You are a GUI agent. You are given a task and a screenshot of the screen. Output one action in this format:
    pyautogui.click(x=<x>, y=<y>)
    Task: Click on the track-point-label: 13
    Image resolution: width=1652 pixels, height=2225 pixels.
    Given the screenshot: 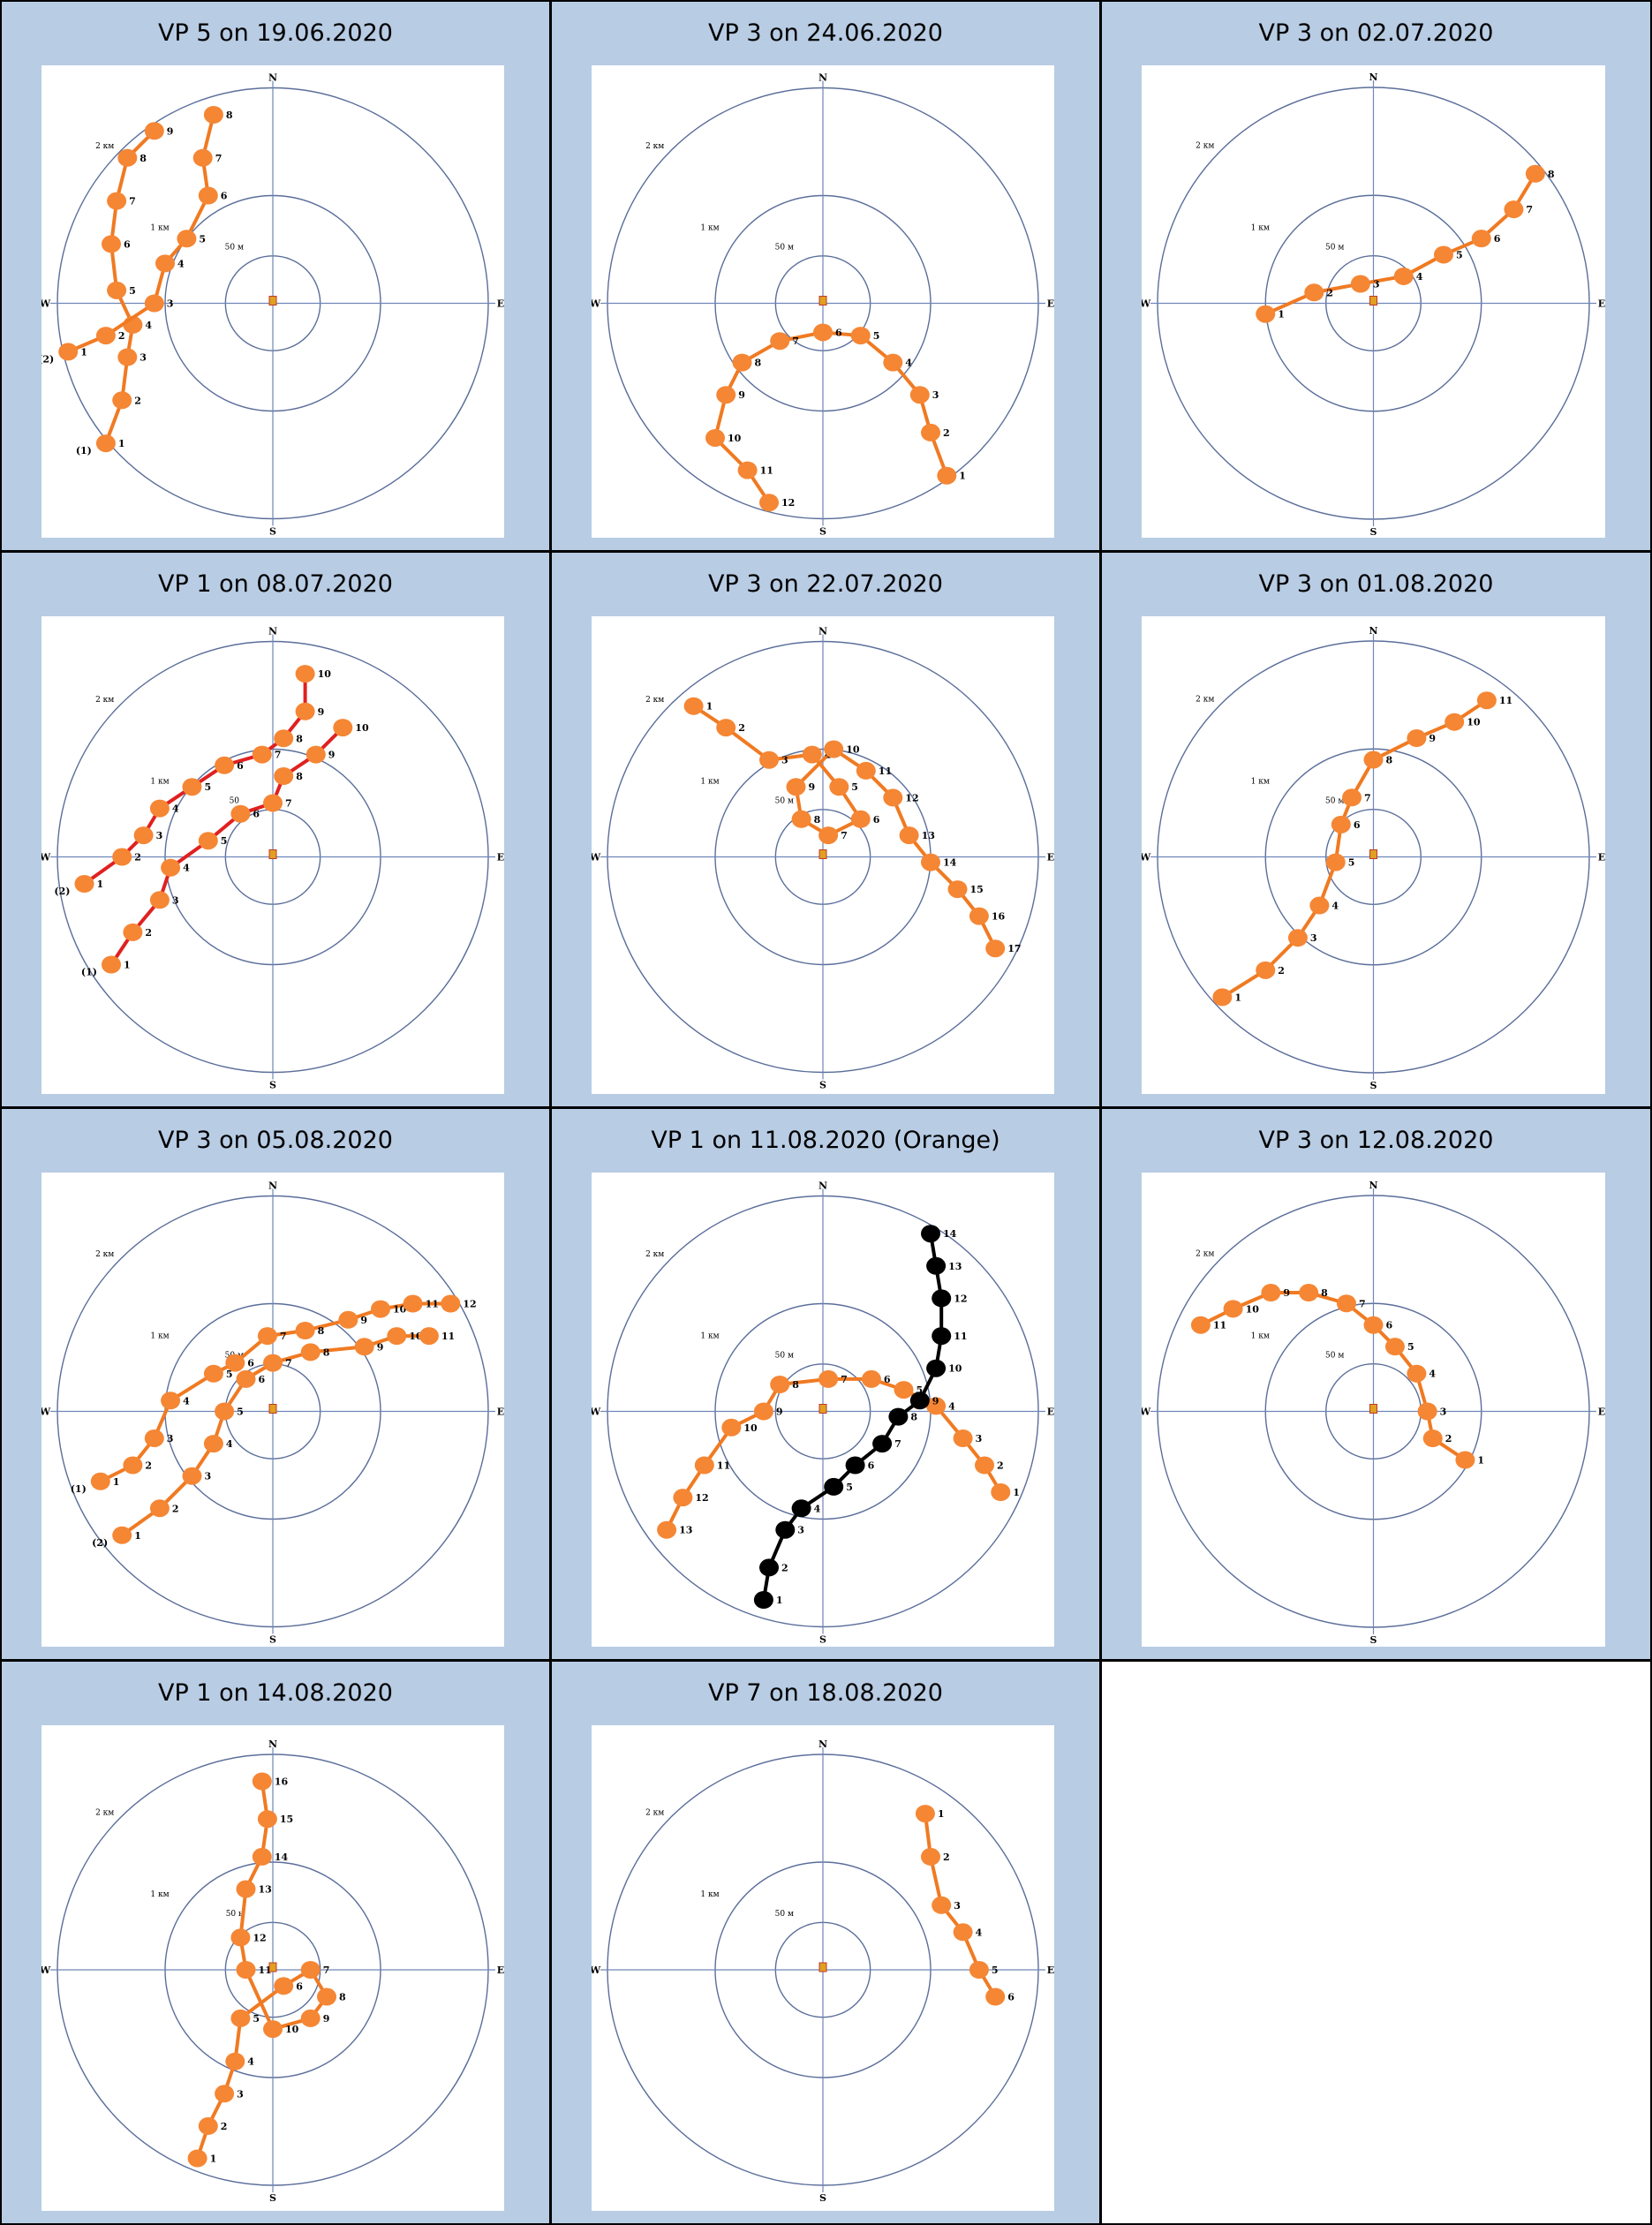 What is the action you would take?
    pyautogui.click(x=955, y=1266)
    